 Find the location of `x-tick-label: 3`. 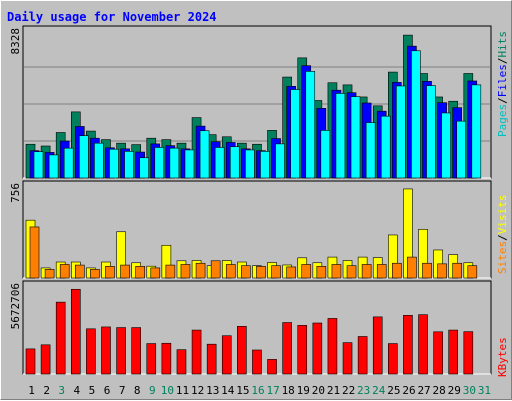

x-tick-label: 3 is located at coordinates (61, 390).